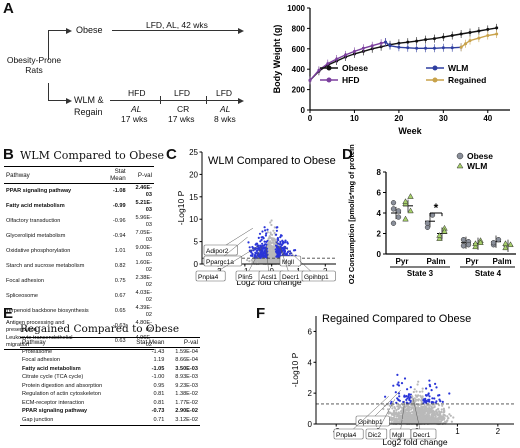 This screenshot has width=520, height=448. Describe the element at coordinates (487, 118) in the screenshot. I see `x-tick-label: 40` at that location.